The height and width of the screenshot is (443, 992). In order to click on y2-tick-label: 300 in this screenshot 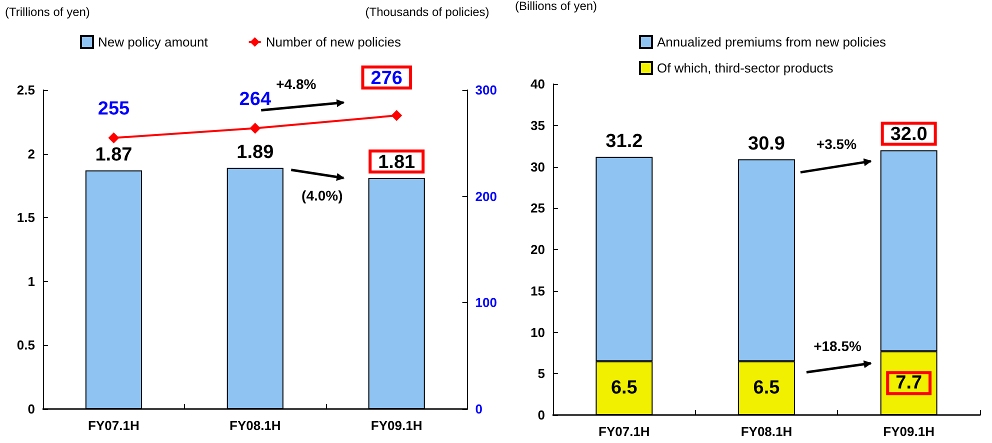, I will do `click(486, 90)`.